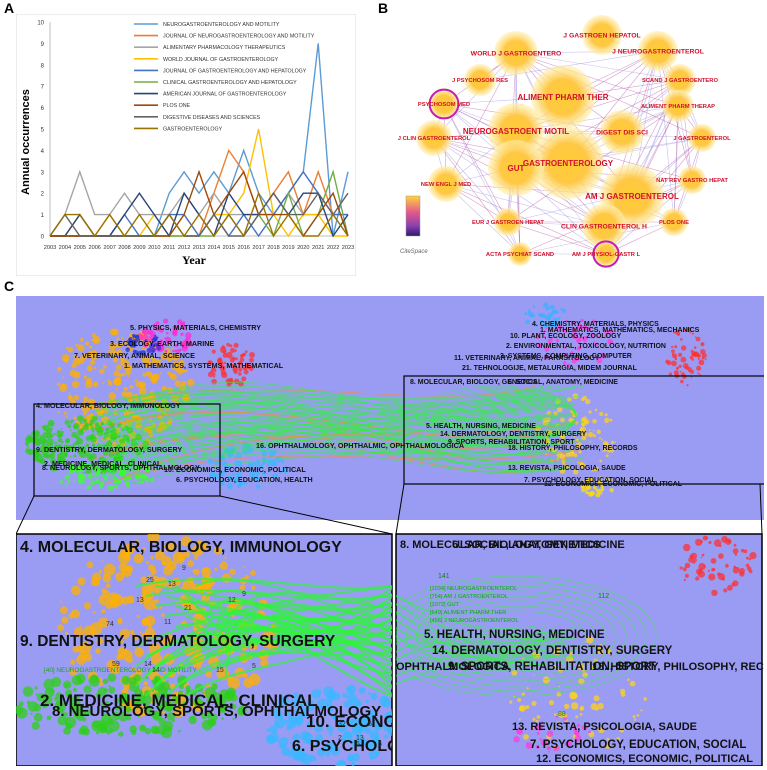  Describe the element at coordinates (444, 105) in the screenshot. I see `network-node-label: PSYCHOSOM MED` at that location.